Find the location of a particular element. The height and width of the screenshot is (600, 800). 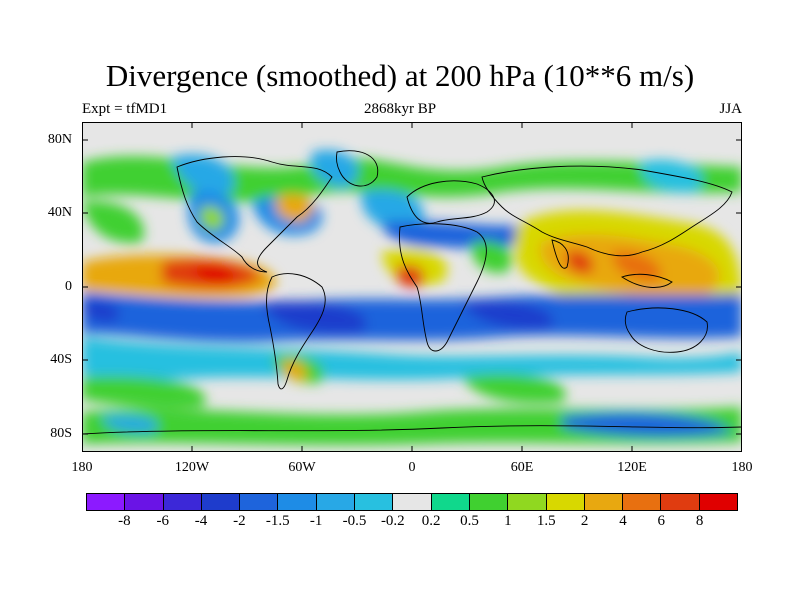

lon-label-0: 0 is located at coordinates (412, 467).